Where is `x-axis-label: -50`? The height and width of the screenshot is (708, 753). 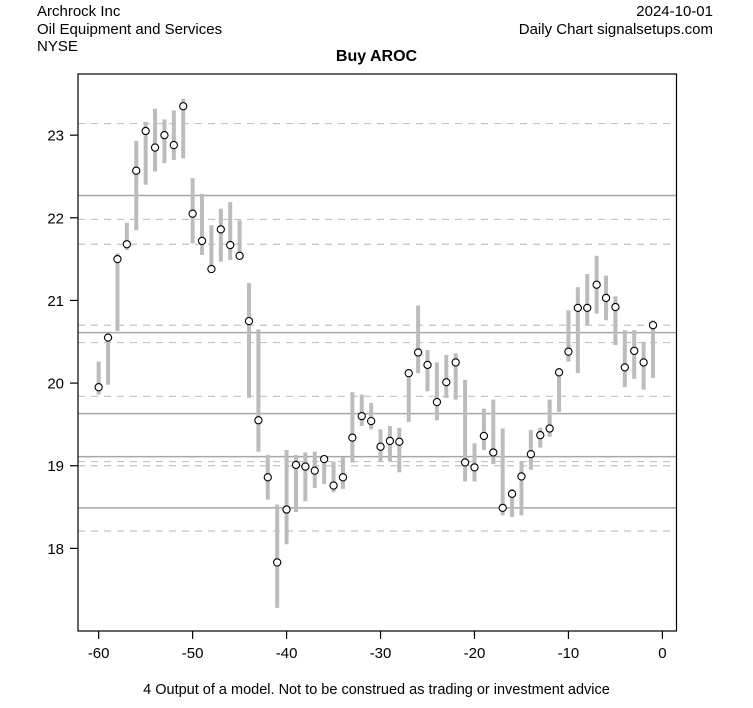
x-axis-label: -50 is located at coordinates (193, 653).